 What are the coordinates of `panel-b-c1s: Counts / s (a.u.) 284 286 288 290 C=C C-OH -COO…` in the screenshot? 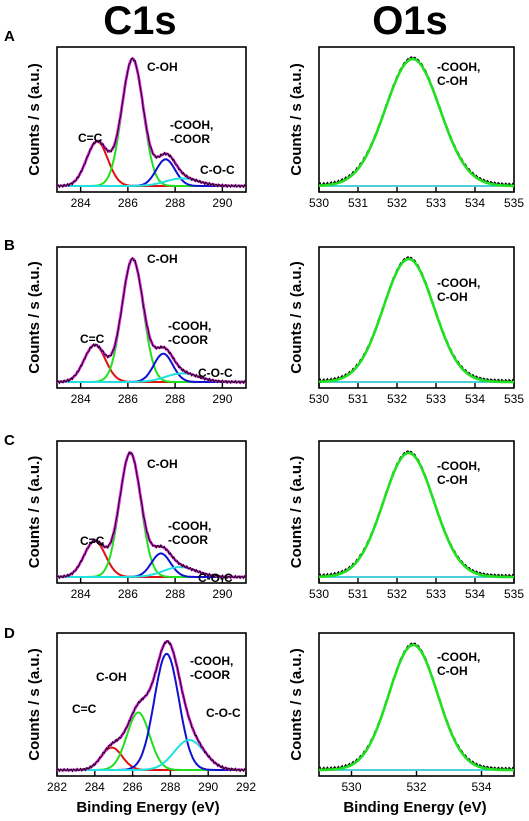 It's located at (136, 326).